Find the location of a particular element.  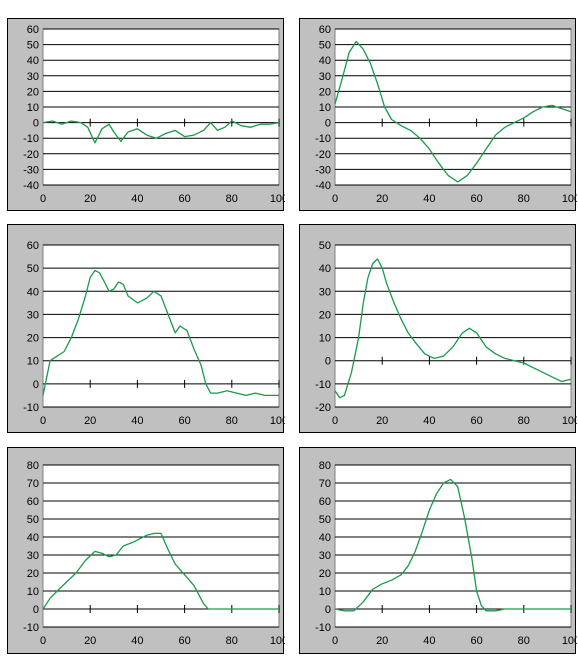

y-tick-label: -40 is located at coordinates (31, 186).